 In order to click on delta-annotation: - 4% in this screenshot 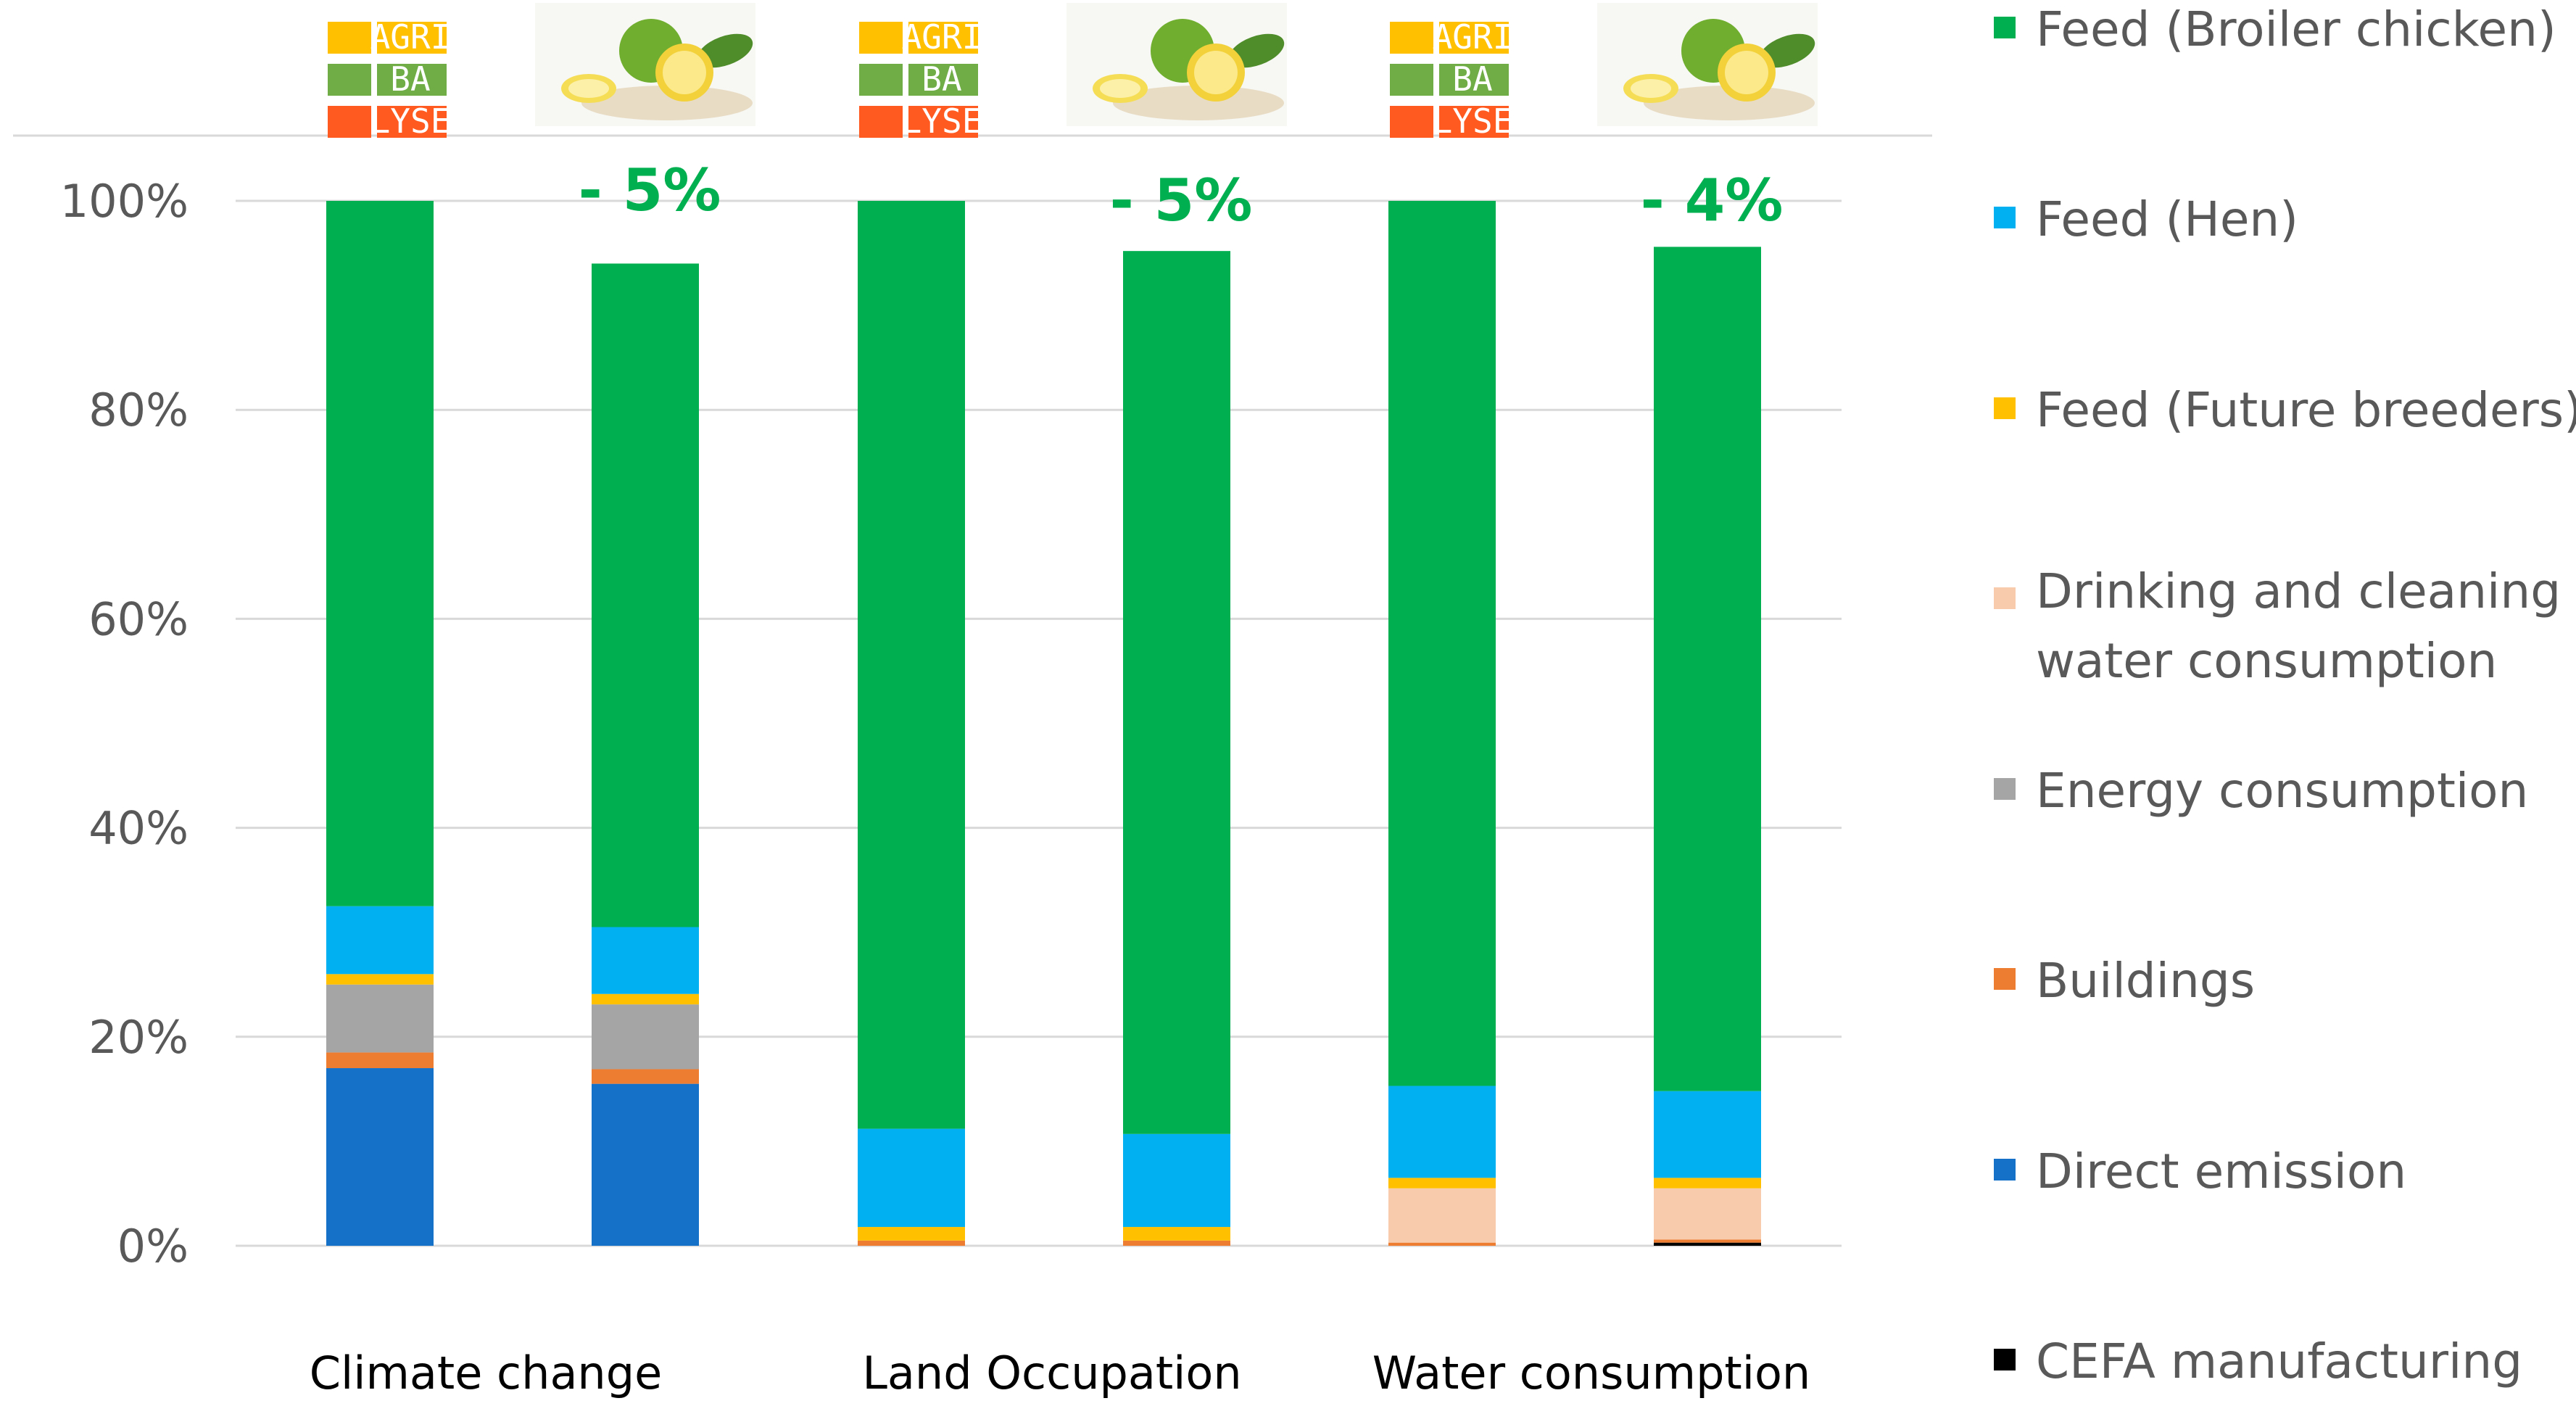, I will do `click(1712, 200)`.